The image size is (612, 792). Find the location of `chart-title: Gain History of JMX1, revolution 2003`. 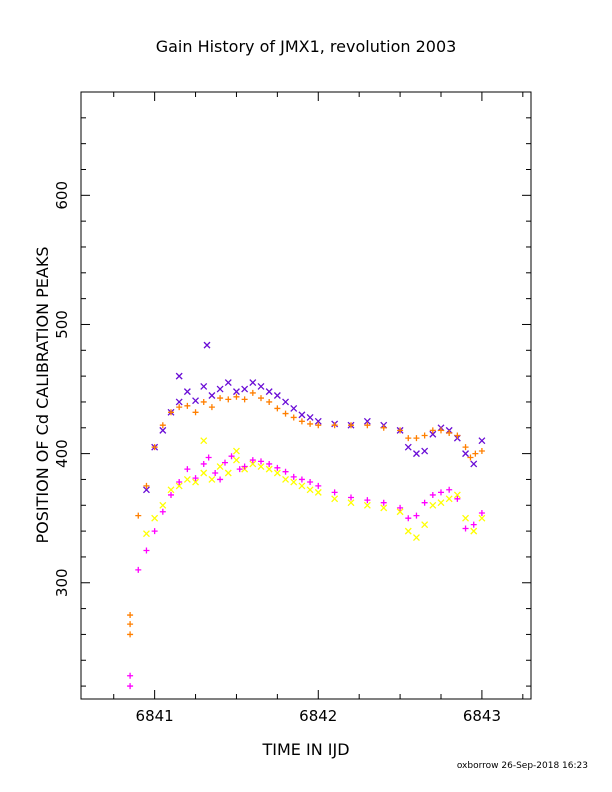

chart-title: Gain History of JMX1, revolution 2003 is located at coordinates (306, 46).